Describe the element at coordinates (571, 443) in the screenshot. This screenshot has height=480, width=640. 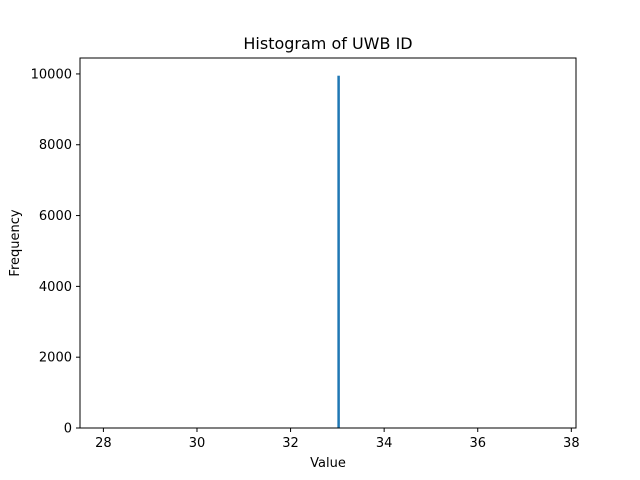
I see `x-tick-label: 38` at that location.